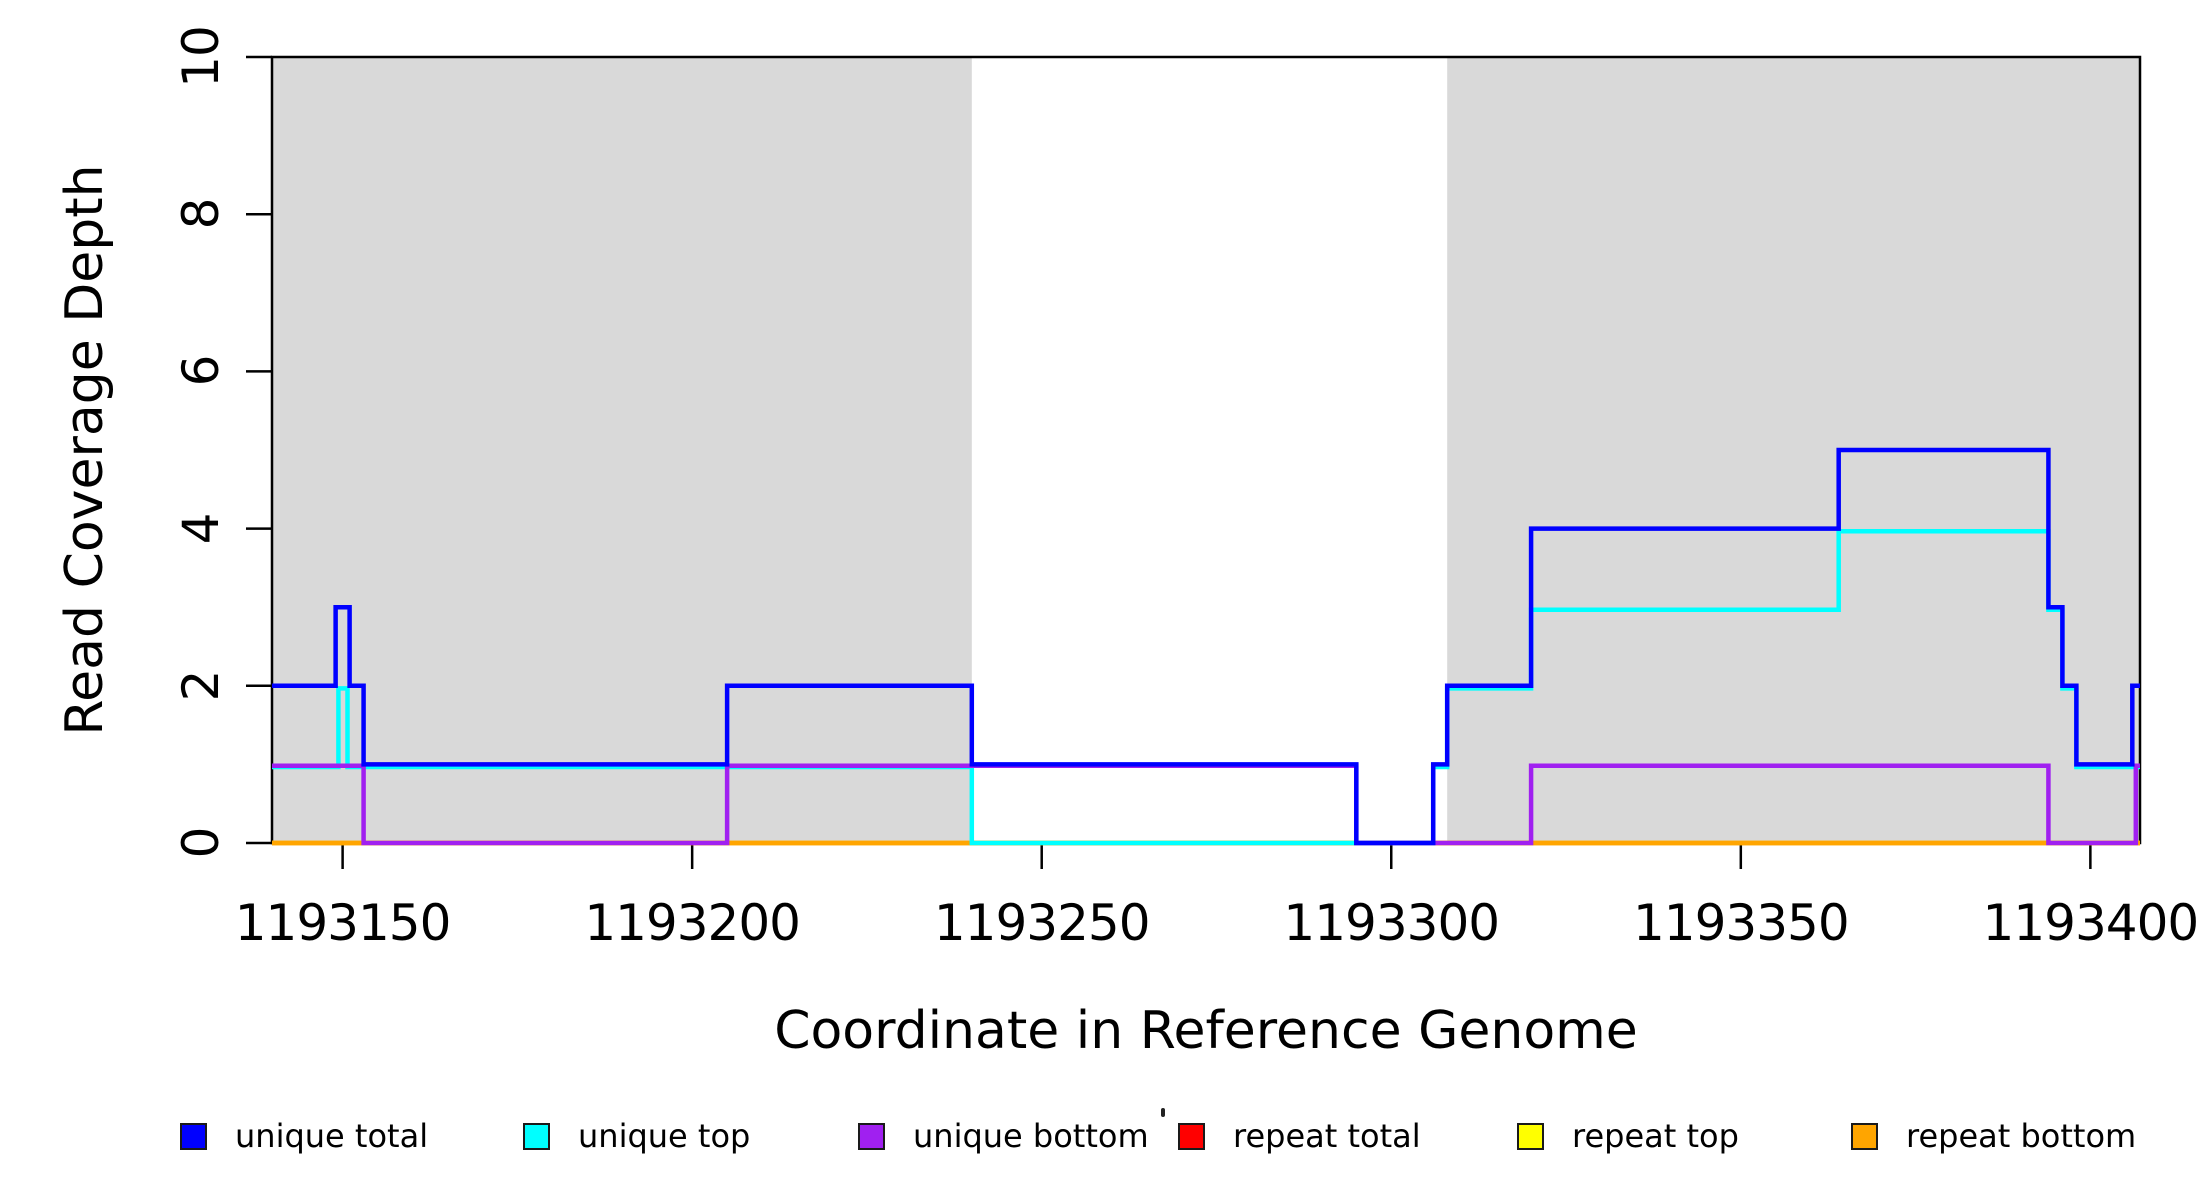  I want to click on y-tick-label: 2, so click(201, 686).